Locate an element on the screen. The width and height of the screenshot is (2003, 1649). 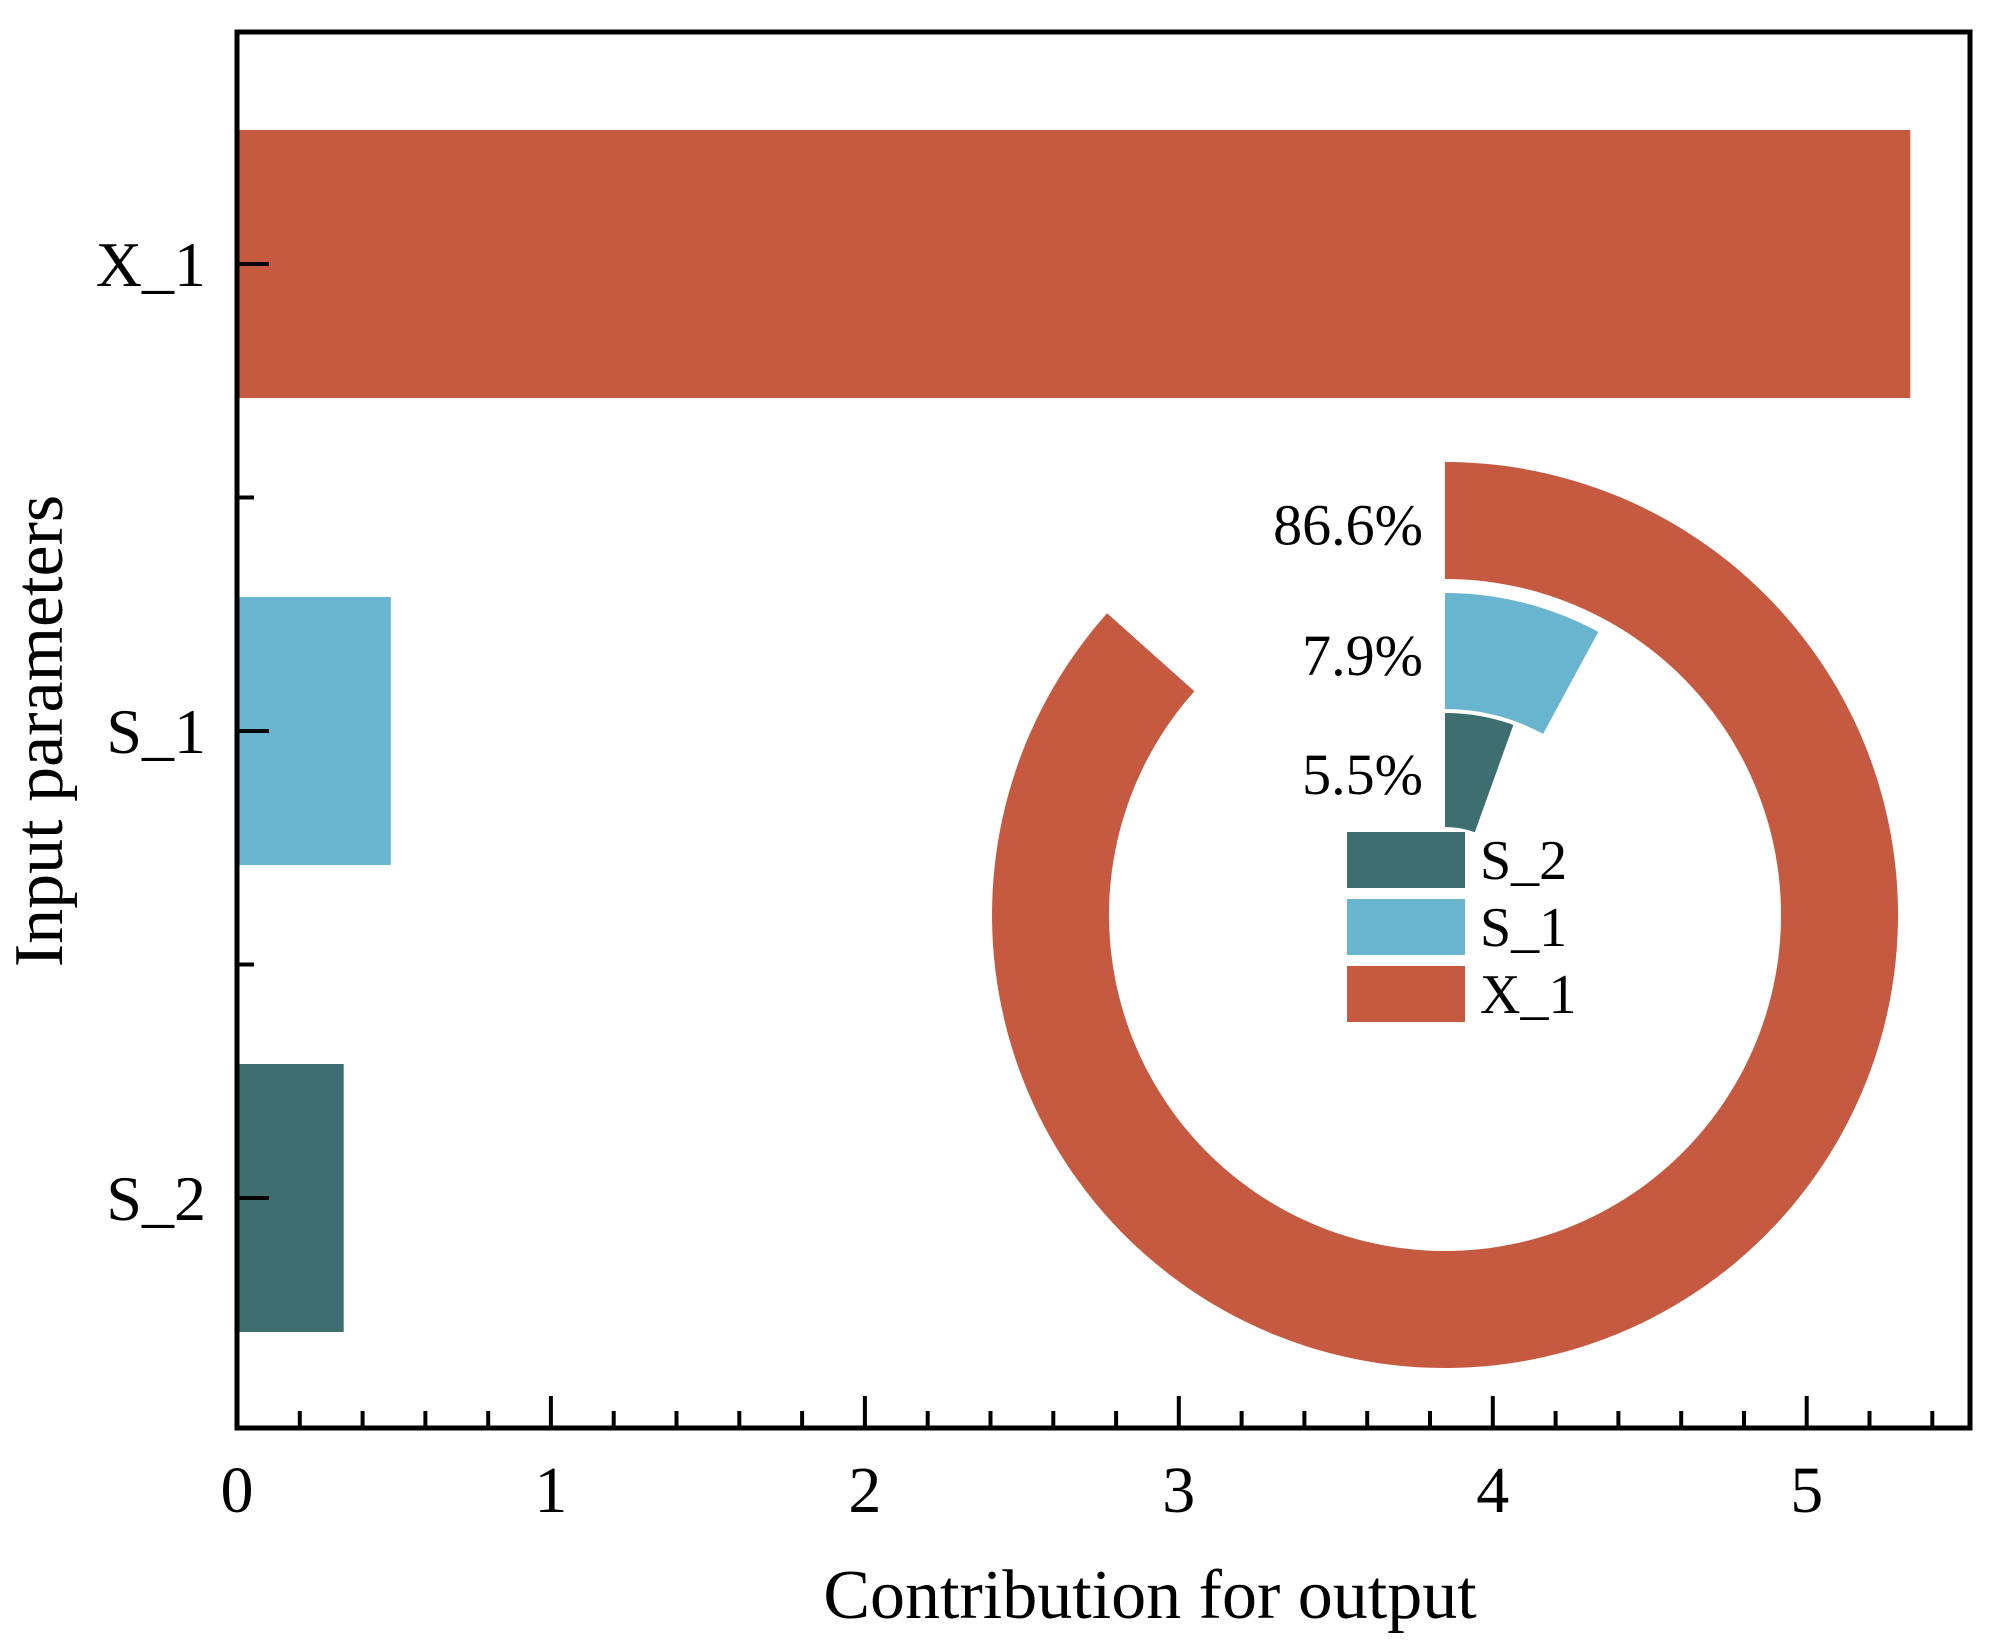
legend-label-S_2: S_2 is located at coordinates (1523, 861).